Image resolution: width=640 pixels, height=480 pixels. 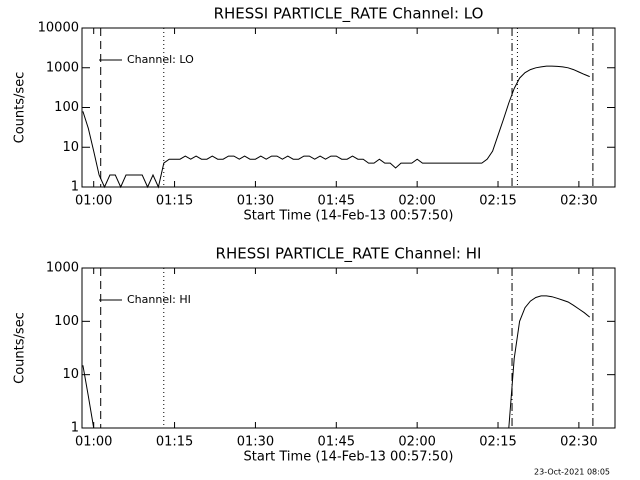 I want to click on legend-label: Channel: LO, so click(x=160, y=59).